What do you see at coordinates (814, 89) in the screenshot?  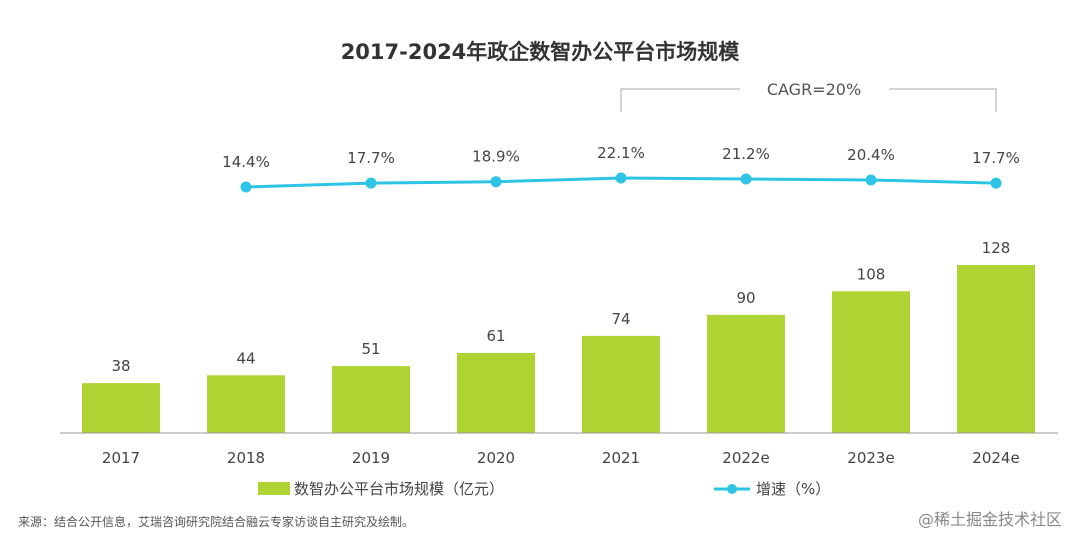 I see `cagr-label: CAGR=20%` at bounding box center [814, 89].